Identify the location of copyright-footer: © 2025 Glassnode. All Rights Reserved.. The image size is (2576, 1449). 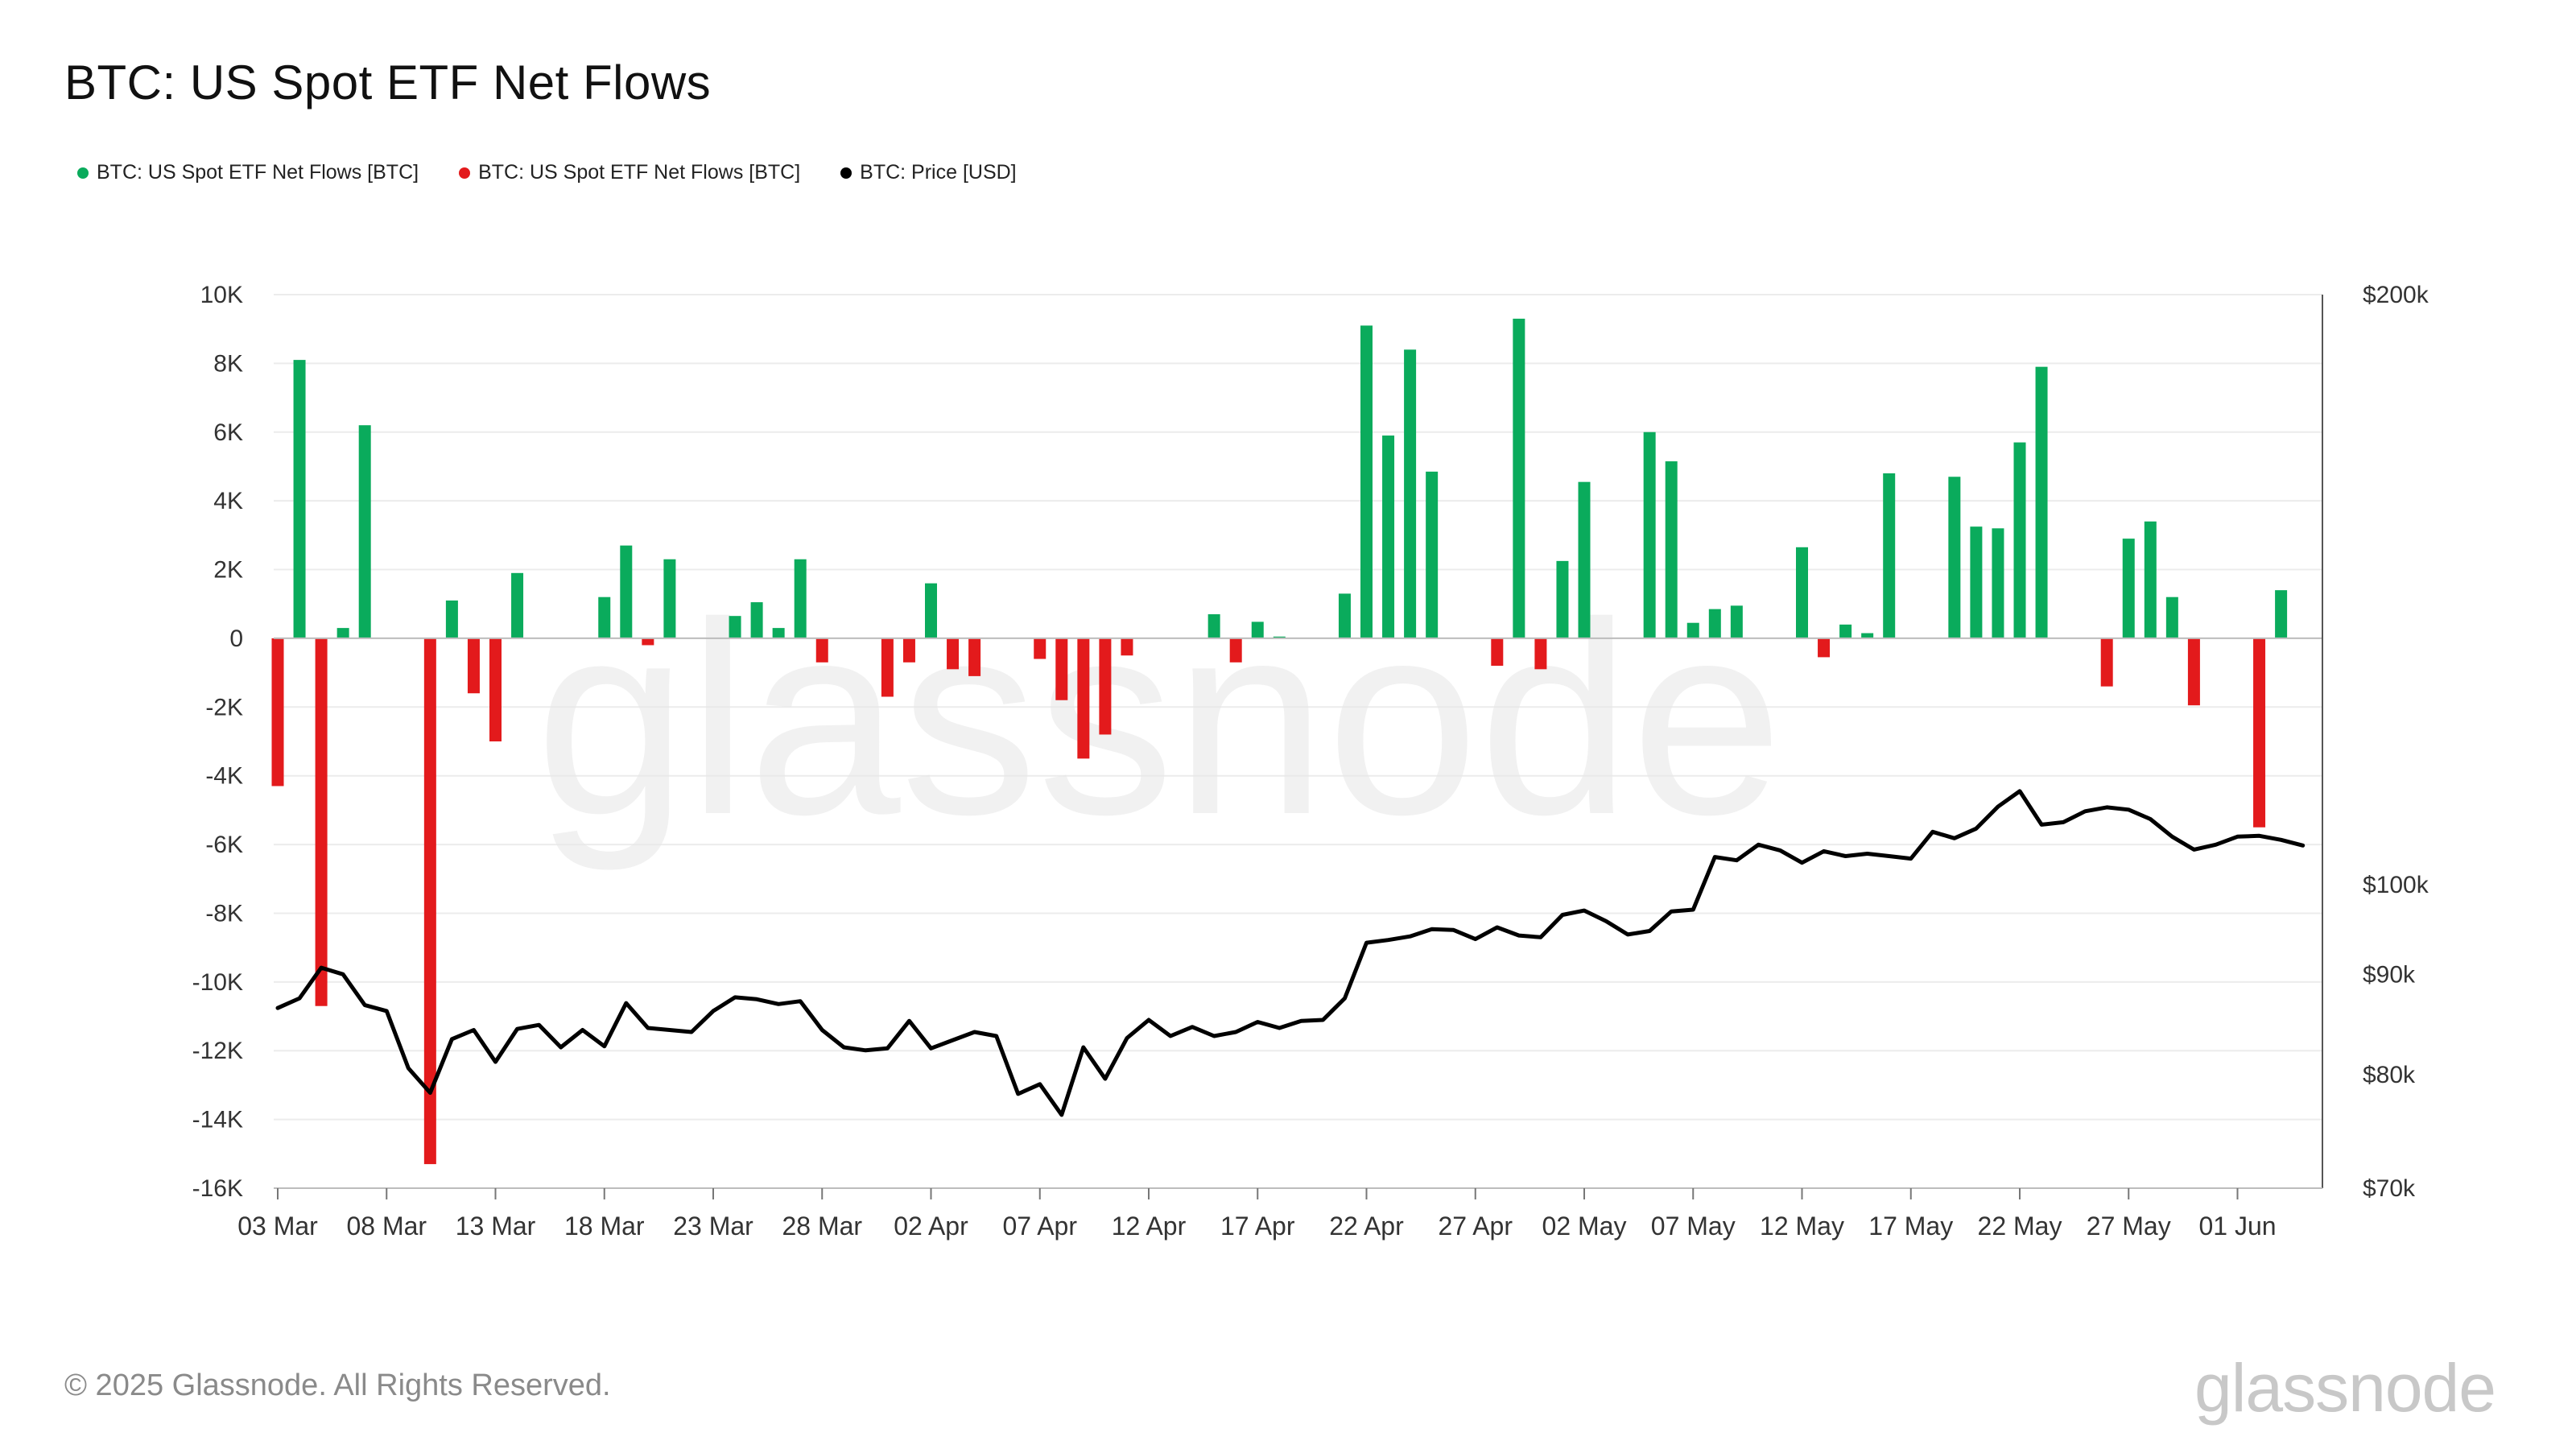
(337, 1385).